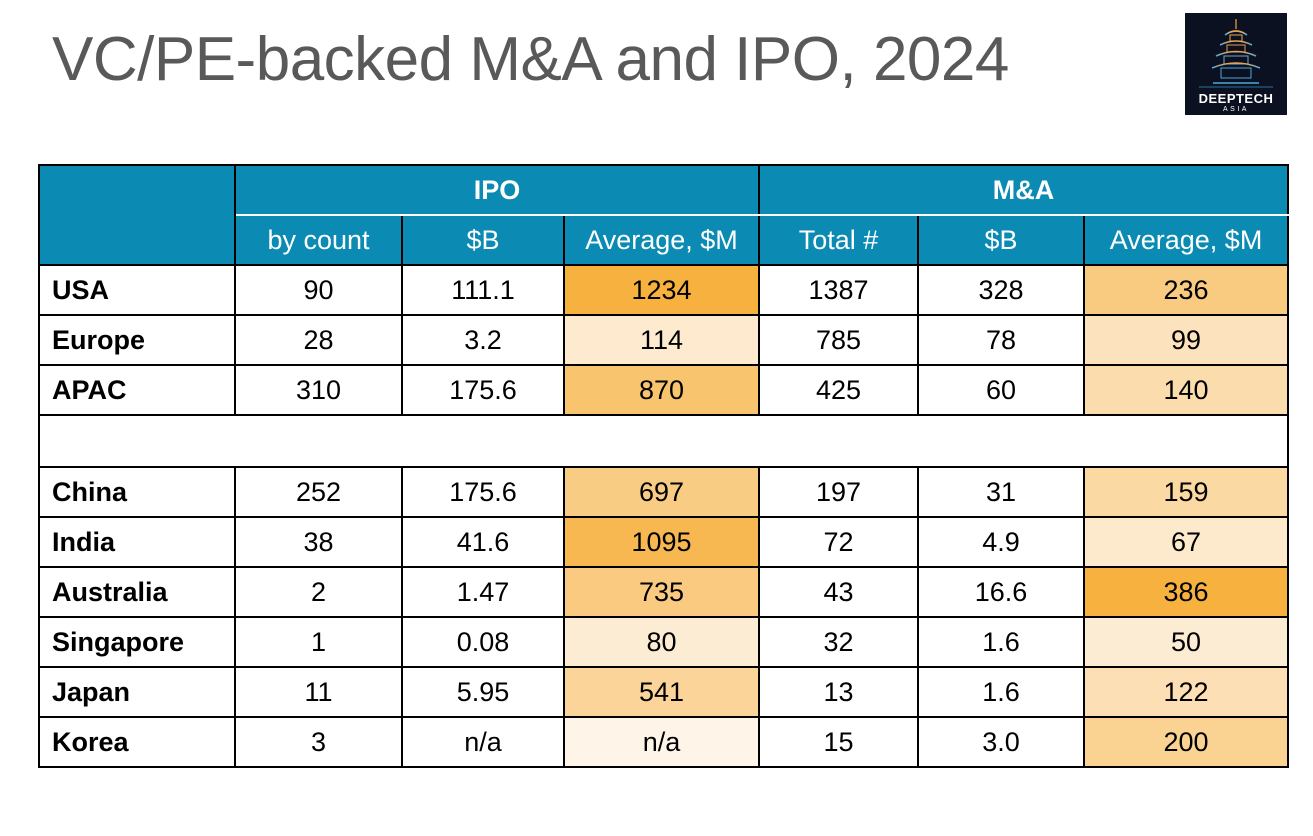  I want to click on table-row: Korea 3 n/a n/a 15 3.0 200, so click(664, 742).